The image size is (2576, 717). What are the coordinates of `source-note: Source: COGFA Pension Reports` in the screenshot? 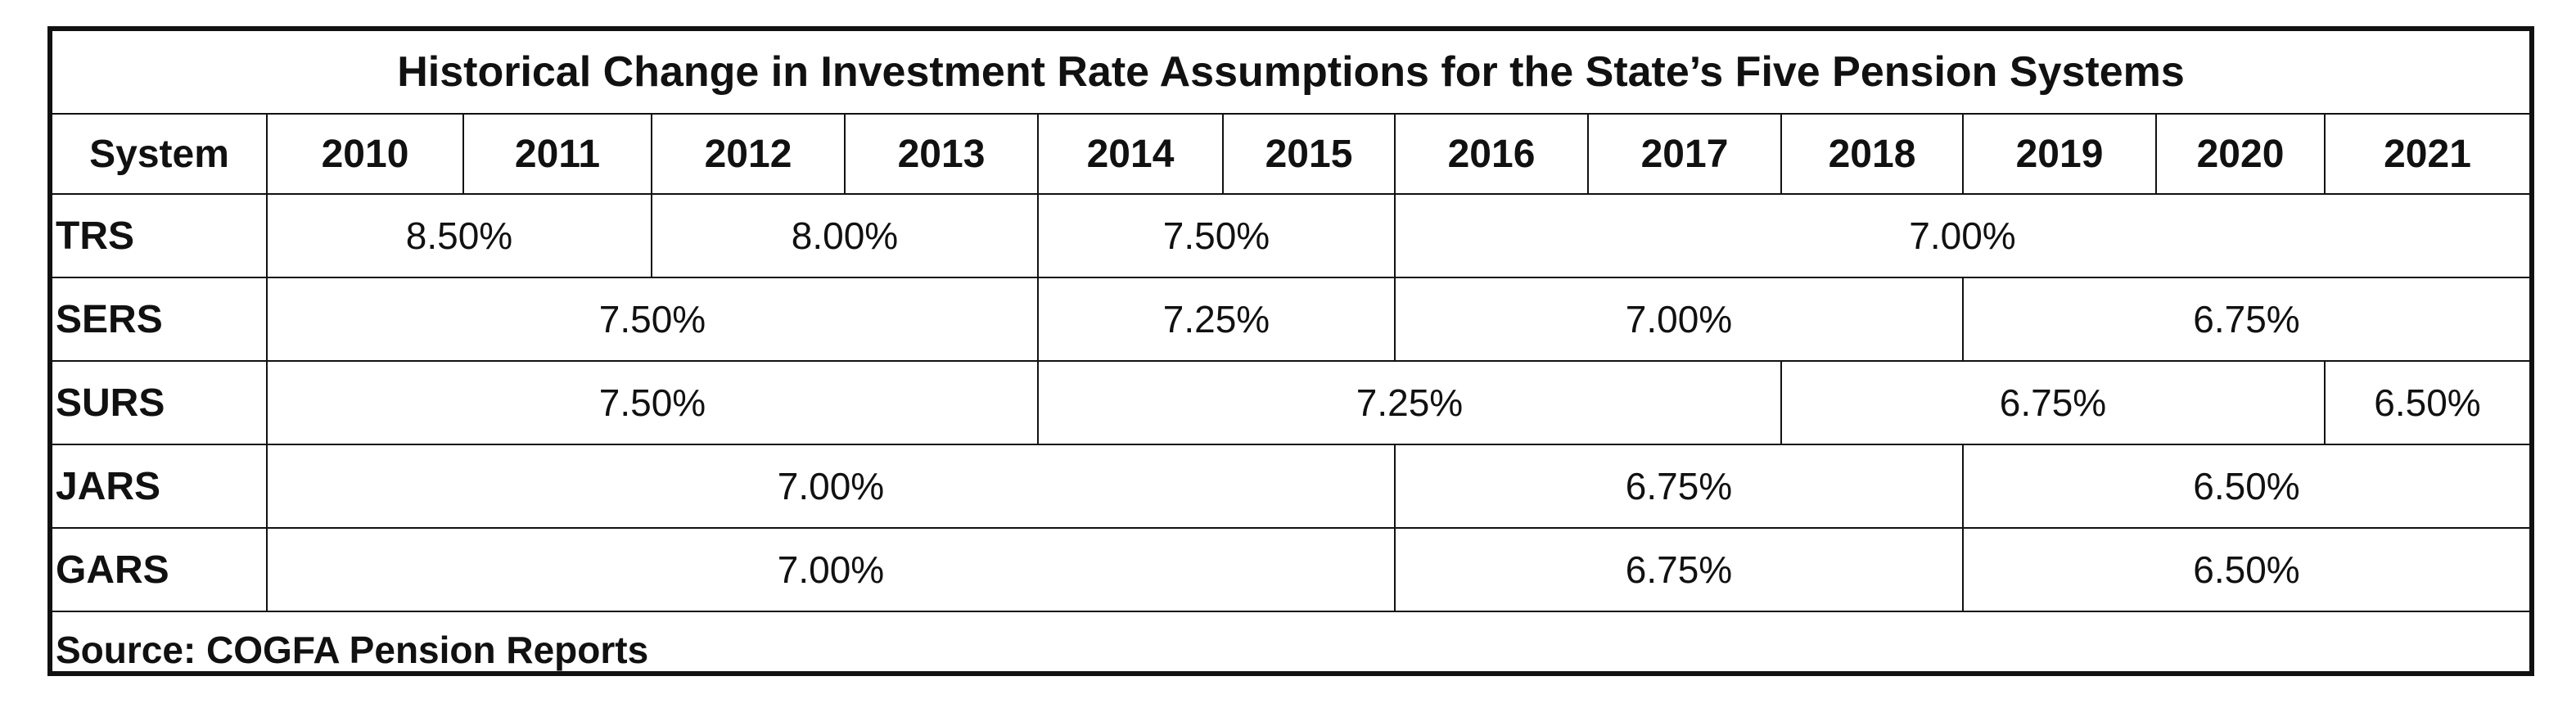 It's located at (1290, 650).